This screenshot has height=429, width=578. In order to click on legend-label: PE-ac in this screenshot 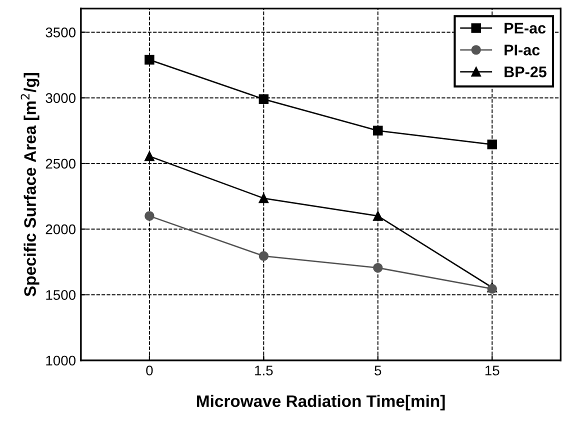, I will do `click(525, 28)`.